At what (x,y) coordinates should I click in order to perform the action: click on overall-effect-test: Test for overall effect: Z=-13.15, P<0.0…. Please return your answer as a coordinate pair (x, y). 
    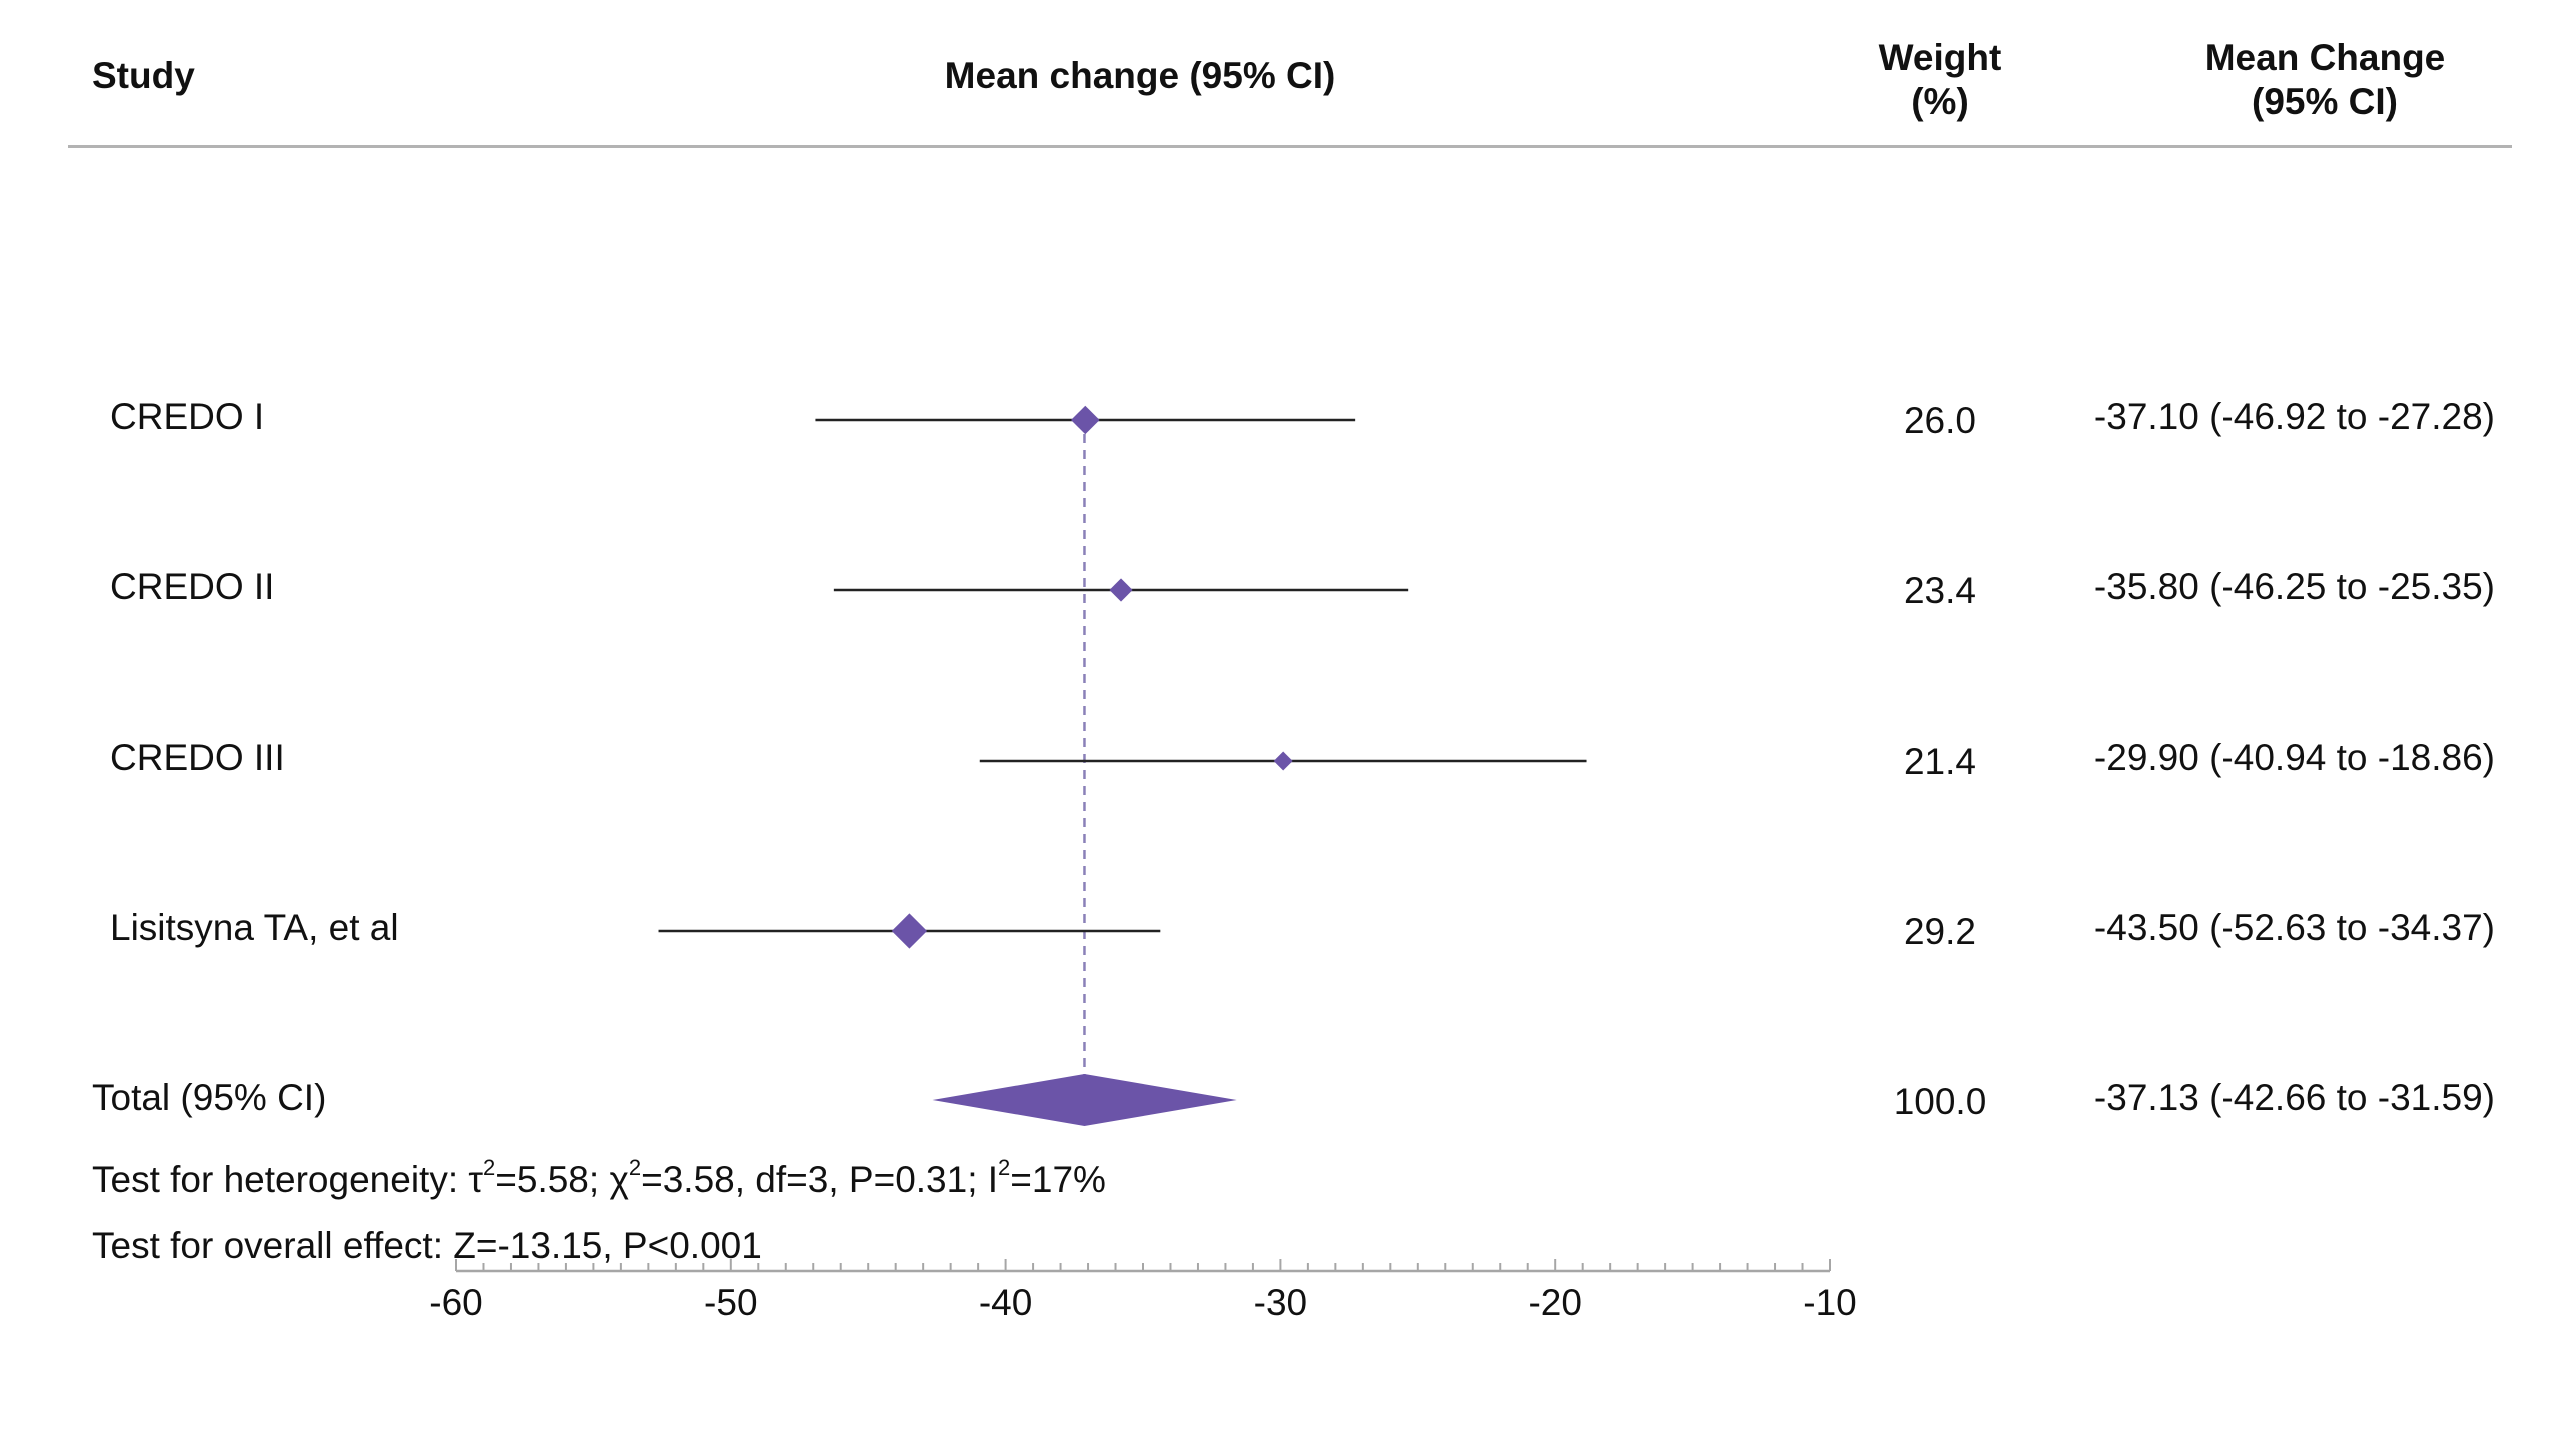
    Looking at the image, I should click on (427, 1245).